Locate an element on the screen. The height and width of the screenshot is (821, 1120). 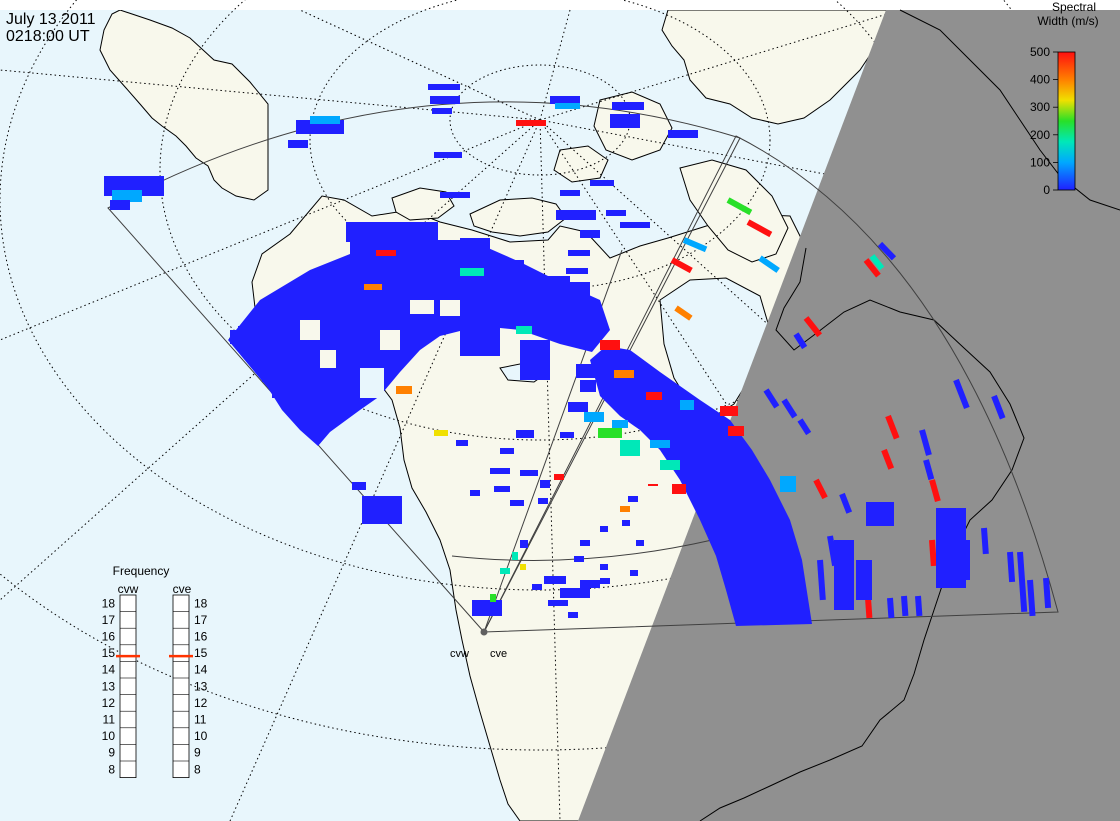
frequency-title: Frequency is located at coordinates (141, 571).